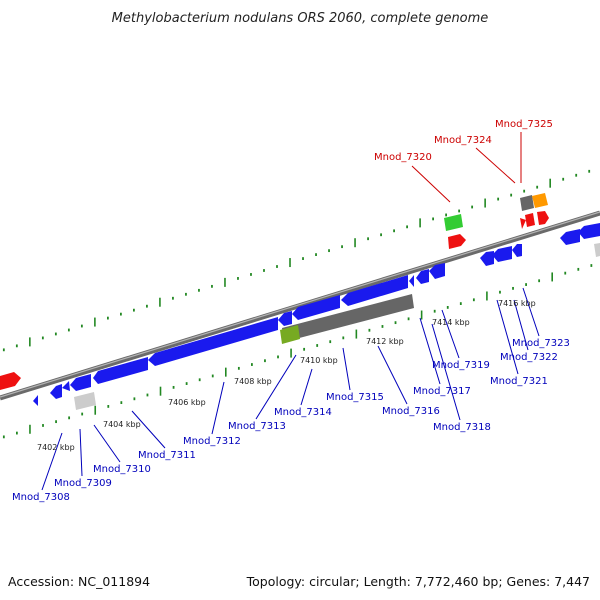 This screenshot has width=600, height=600. I want to click on gene-mnod-7320-green, so click(453, 222).